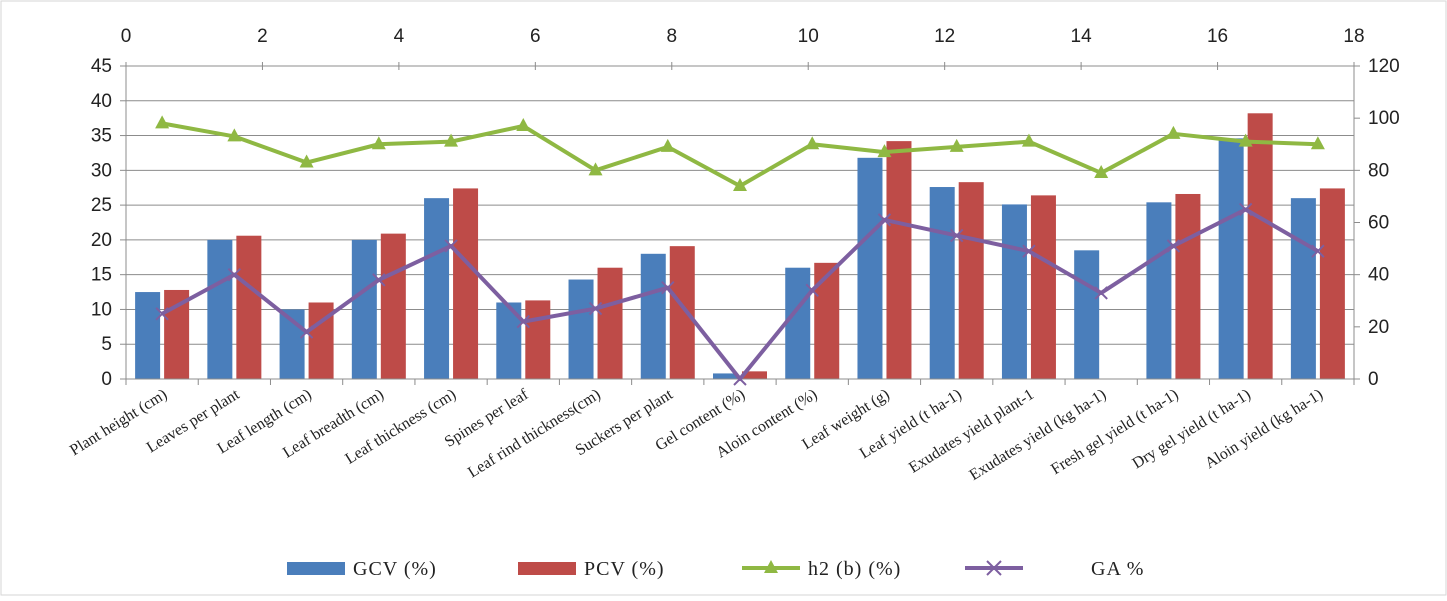  What do you see at coordinates (771, 566) in the screenshot?
I see `legend-marker-h2` at bounding box center [771, 566].